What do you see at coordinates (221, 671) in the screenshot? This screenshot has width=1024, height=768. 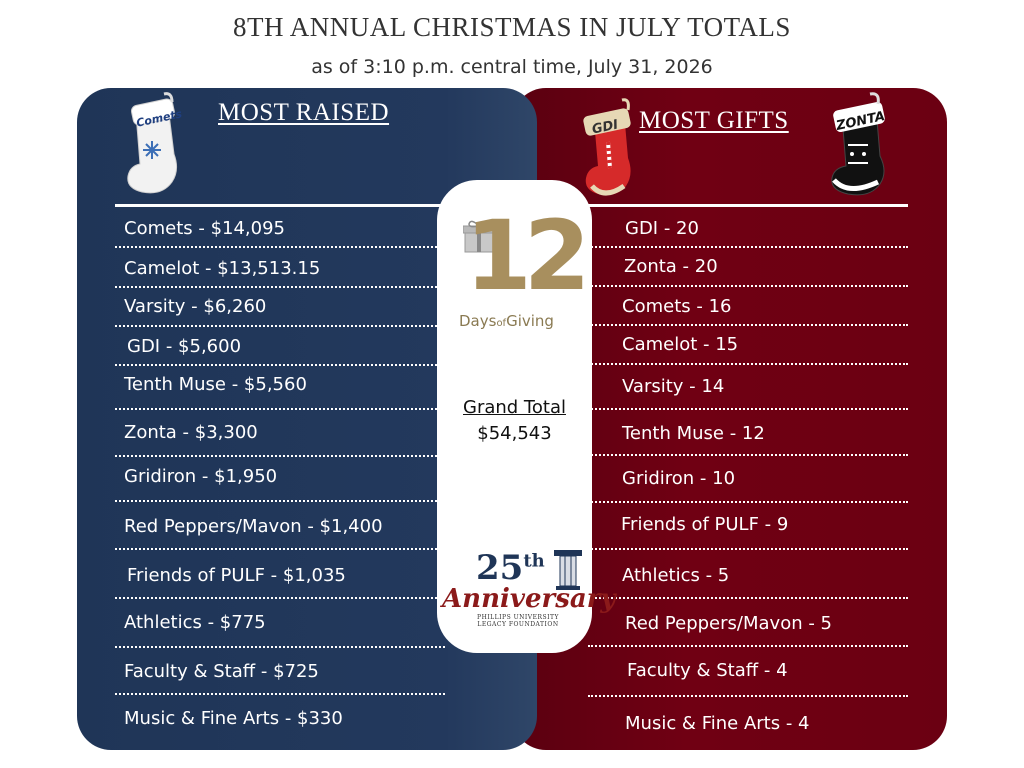 I see `most-raised-row: Faculty & Staff - $725` at bounding box center [221, 671].